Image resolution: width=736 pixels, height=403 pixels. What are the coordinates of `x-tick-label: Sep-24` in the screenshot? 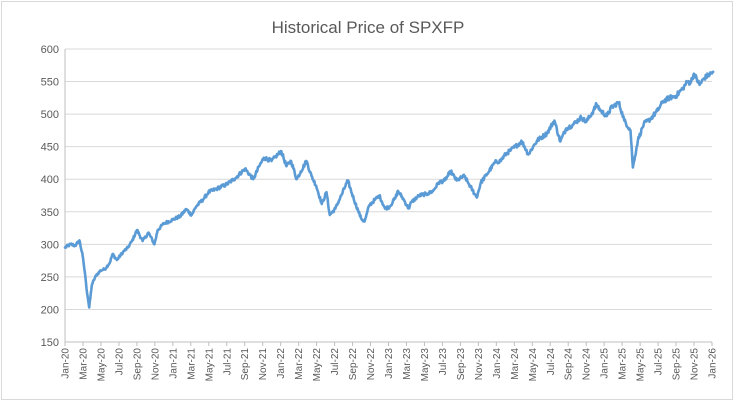 It's located at (569, 364).